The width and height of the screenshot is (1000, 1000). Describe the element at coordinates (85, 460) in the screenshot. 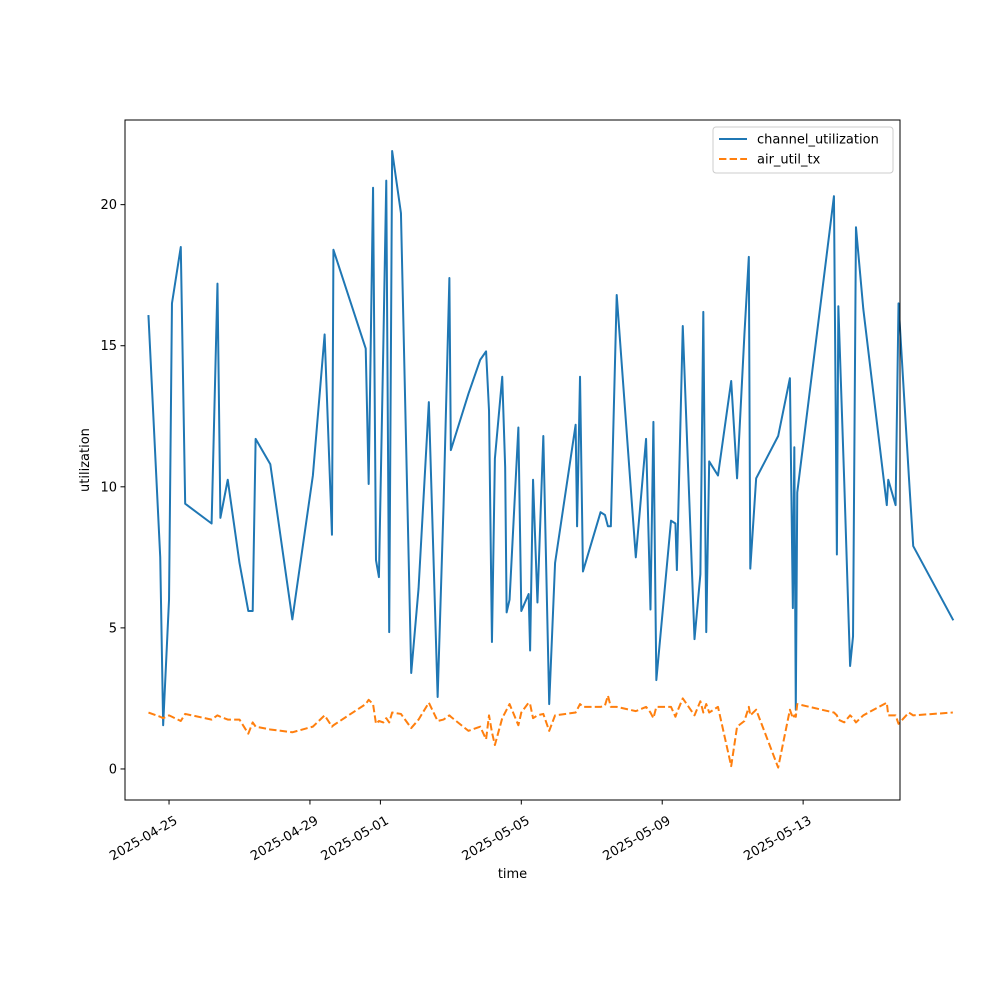

I see `y-axis-label: utilization` at that location.